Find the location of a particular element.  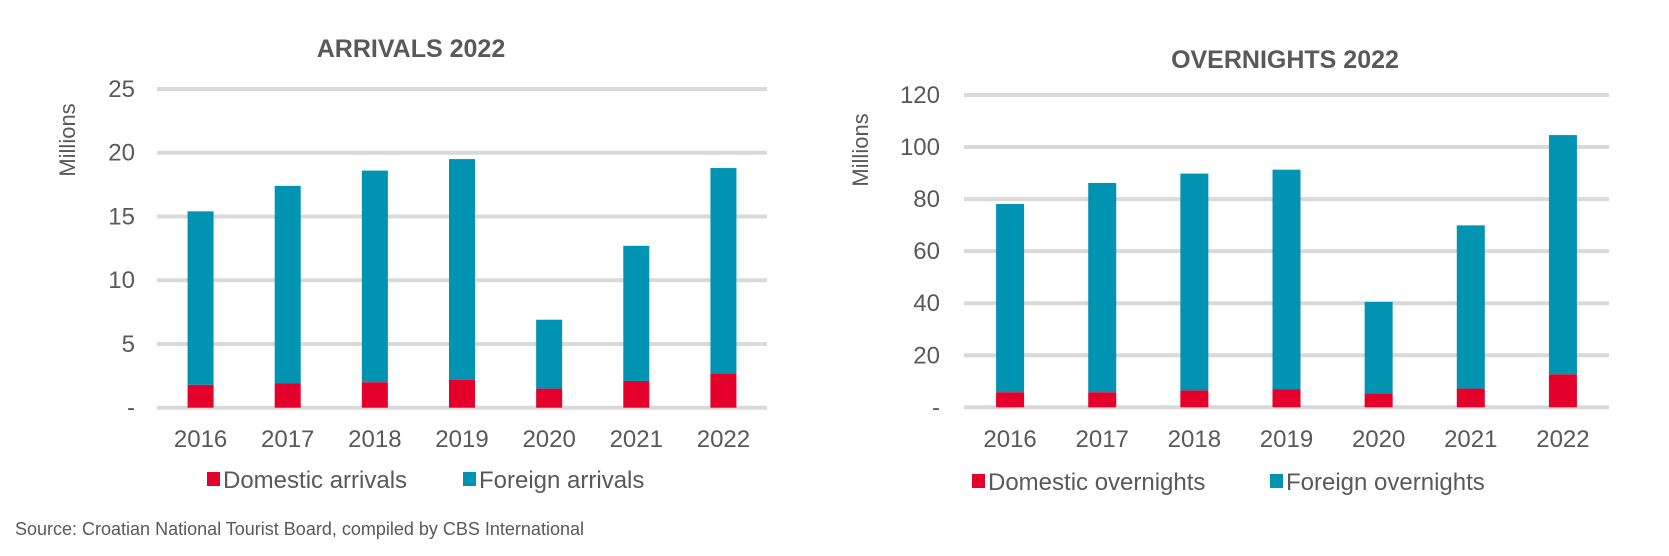

chart-title: OVERNIGHTS 2022 is located at coordinates (1285, 60).